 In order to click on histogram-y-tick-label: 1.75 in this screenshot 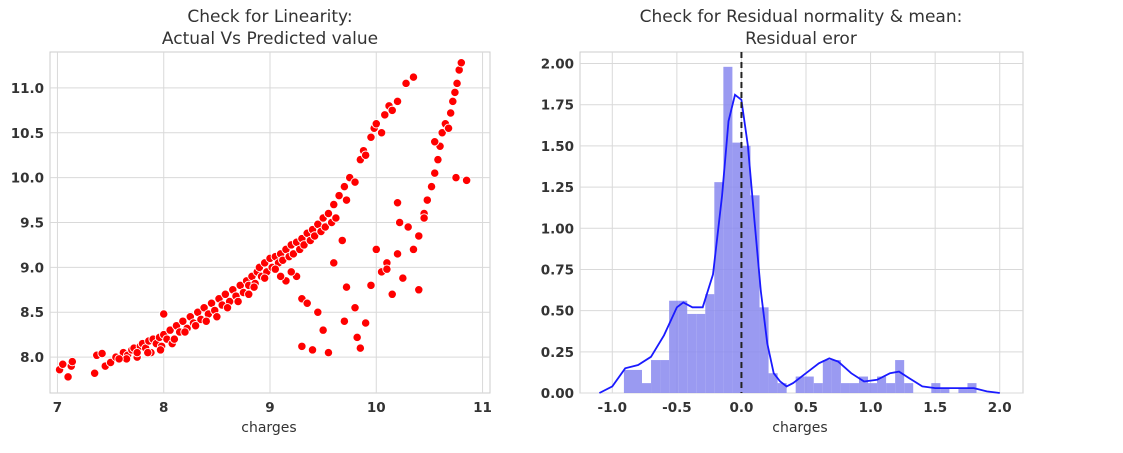, I will do `click(557, 106)`.